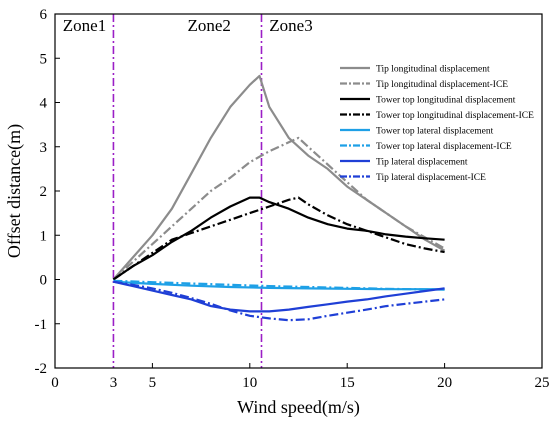  I want to click on x-tick-label: 20, so click(444, 383).